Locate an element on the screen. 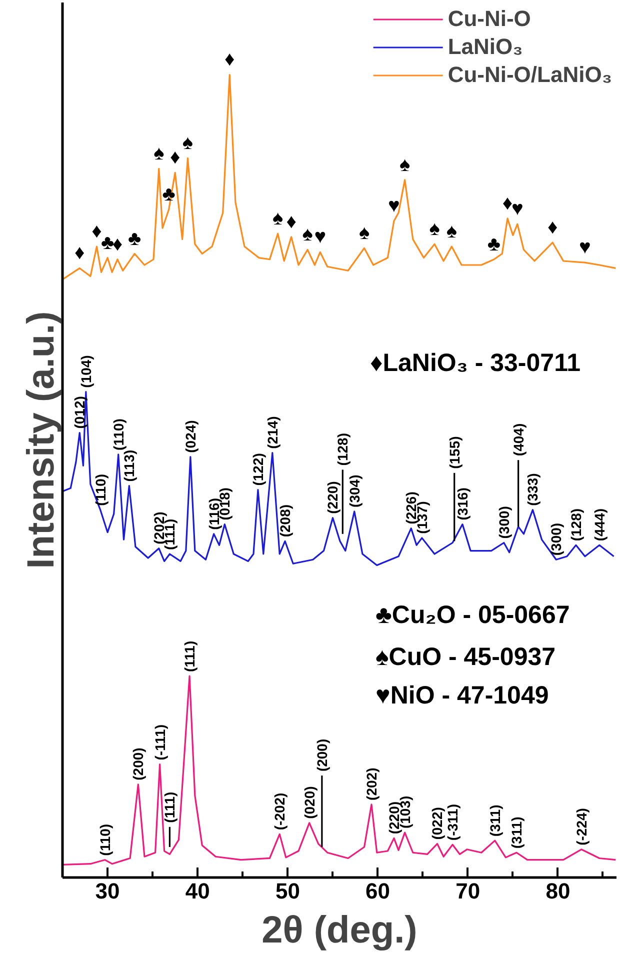 Image resolution: width=620 pixels, height=977 pixels. annotation: (202) is located at coordinates (371, 784).